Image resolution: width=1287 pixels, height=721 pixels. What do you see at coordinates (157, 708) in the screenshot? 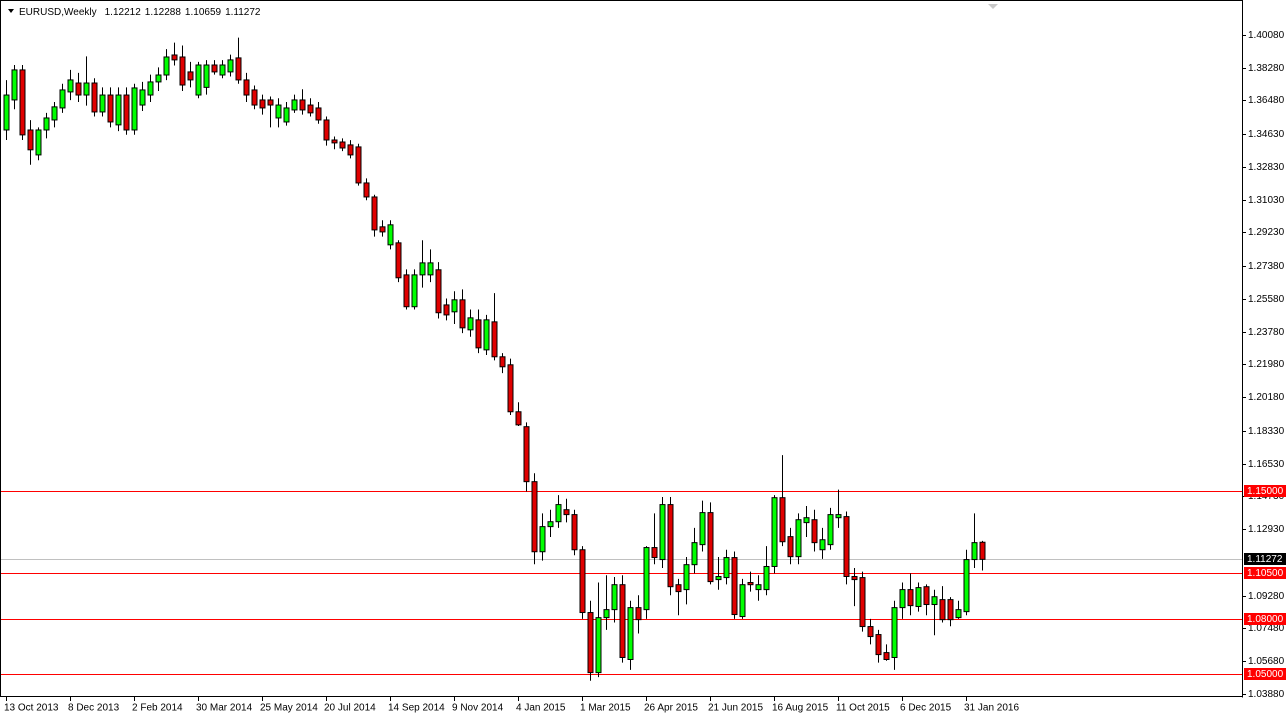
I see `x-tick-label: 2 Feb 2014` at bounding box center [157, 708].